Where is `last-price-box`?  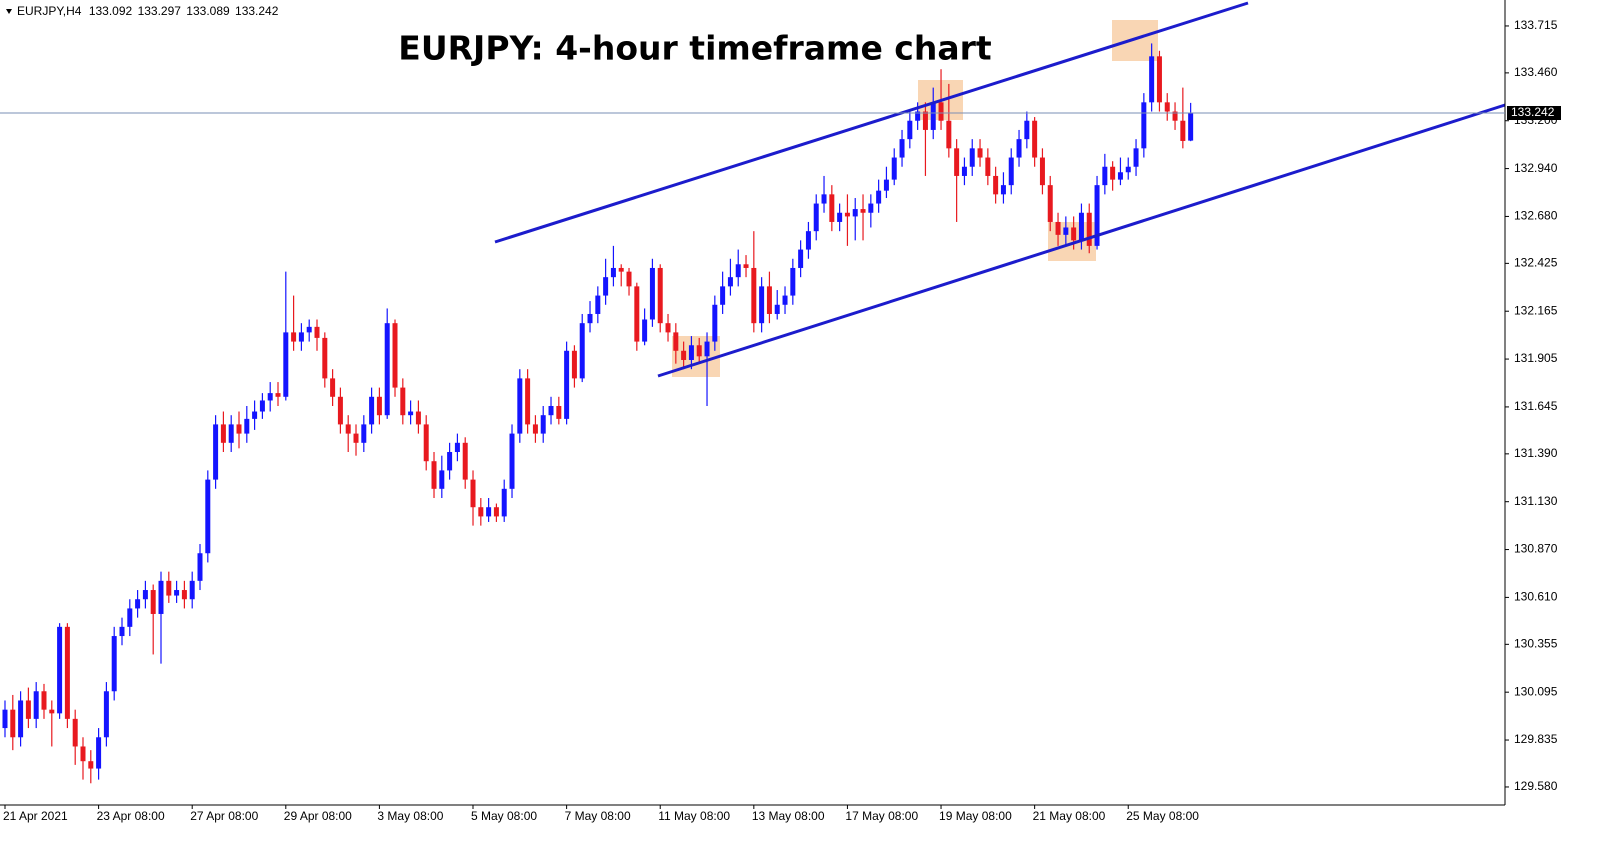
last-price-box is located at coordinates (1534, 113).